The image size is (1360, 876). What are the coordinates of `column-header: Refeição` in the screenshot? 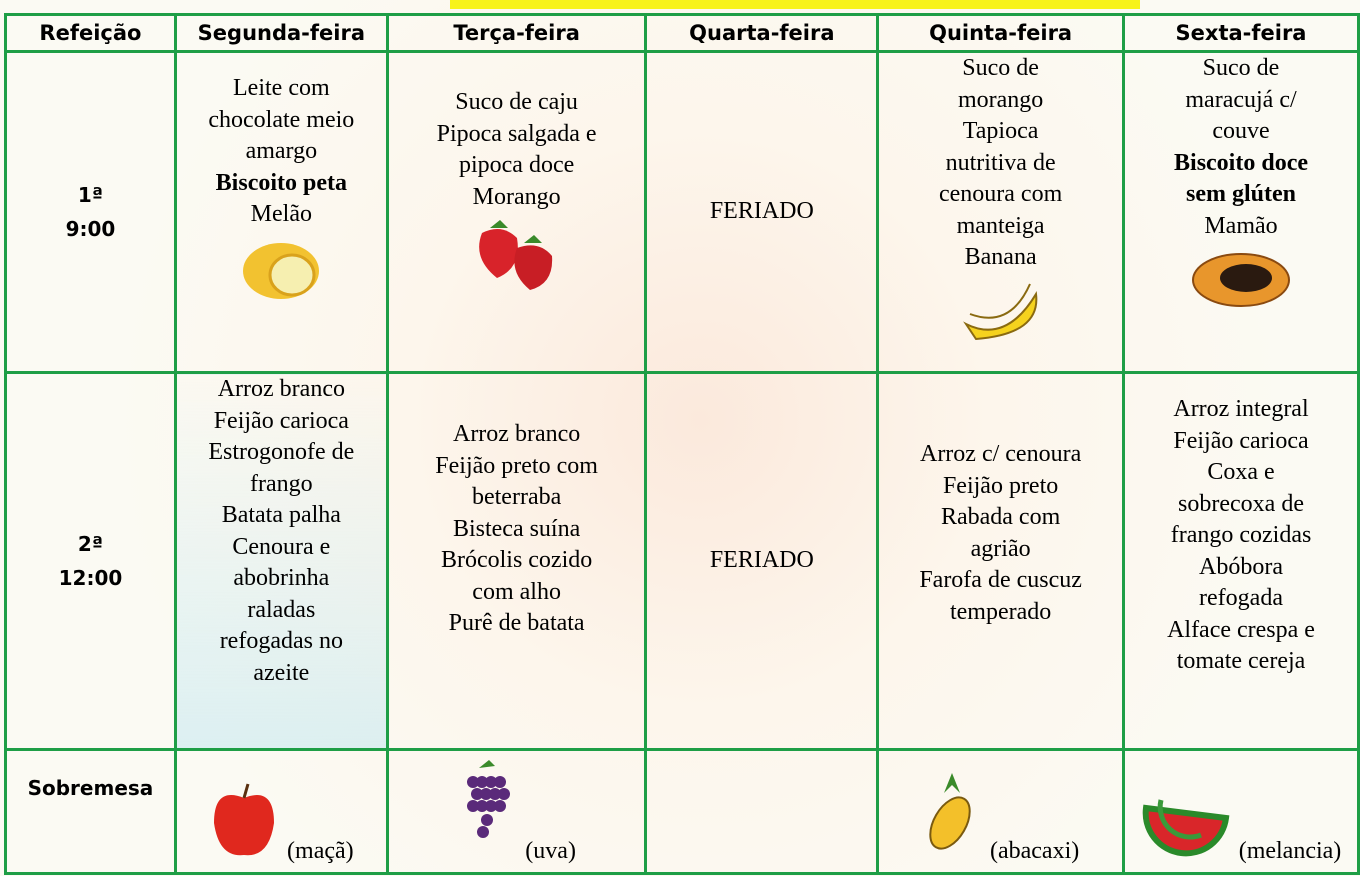 It's located at (90, 33).